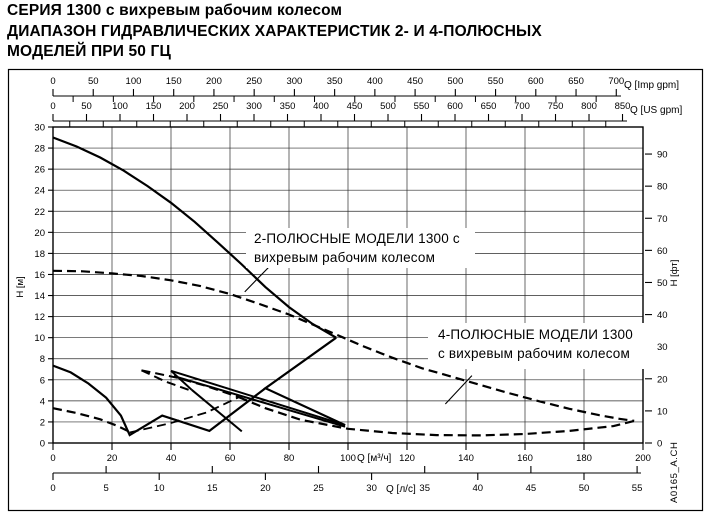 This screenshot has width=711, height=517. What do you see at coordinates (39, 149) in the screenshot?
I see `svg-text: 28` at bounding box center [39, 149].